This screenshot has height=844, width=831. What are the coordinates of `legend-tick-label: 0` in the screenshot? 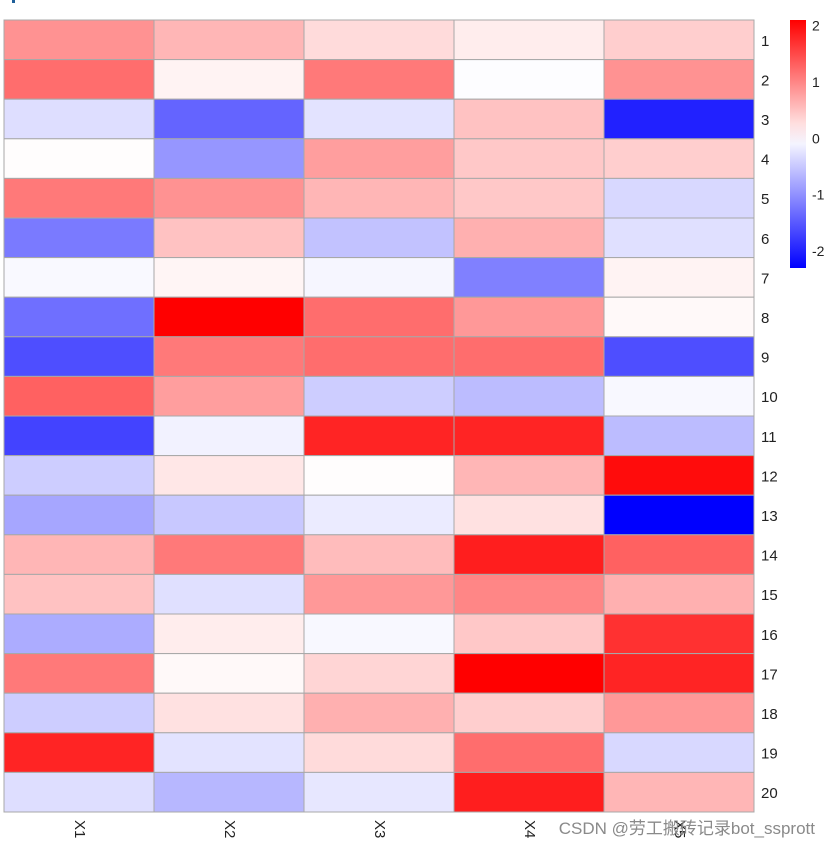 It's located at (816, 138).